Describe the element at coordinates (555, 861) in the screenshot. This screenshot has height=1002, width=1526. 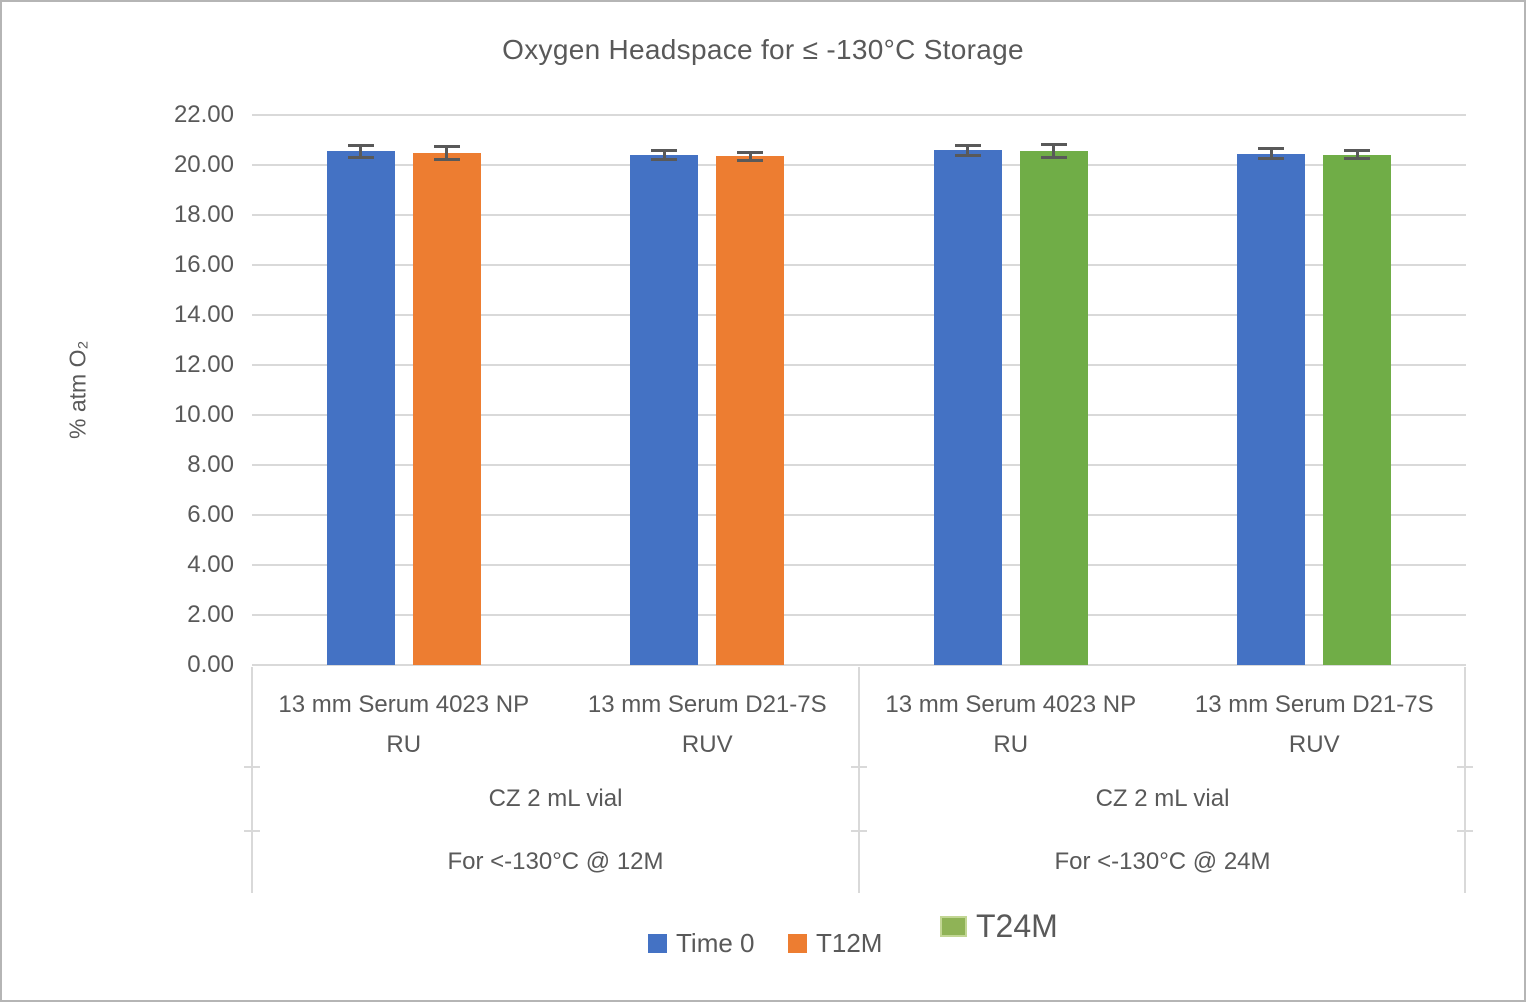
I see `group-condition-label: For <-130°C @ 12M` at that location.